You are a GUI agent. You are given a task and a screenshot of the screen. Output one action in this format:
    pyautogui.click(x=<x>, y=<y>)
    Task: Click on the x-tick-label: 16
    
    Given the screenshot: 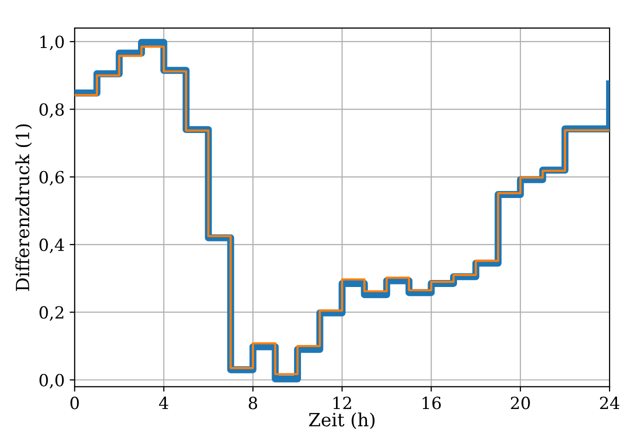 What is the action you would take?
    pyautogui.click(x=431, y=403)
    